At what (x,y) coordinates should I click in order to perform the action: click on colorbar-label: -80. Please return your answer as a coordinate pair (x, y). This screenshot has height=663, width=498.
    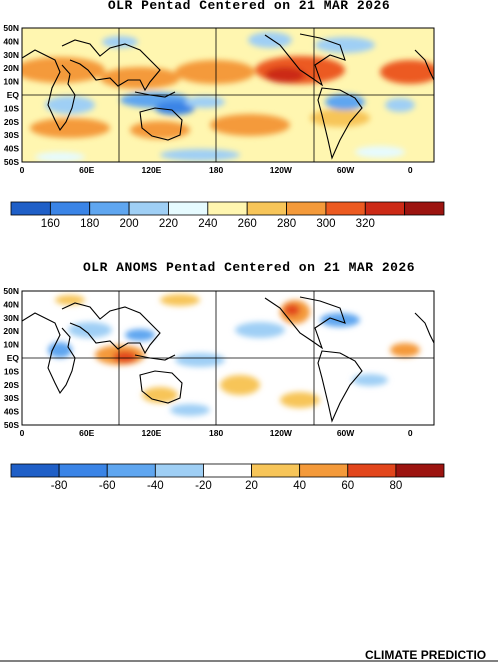
    Looking at the image, I should click on (59, 486).